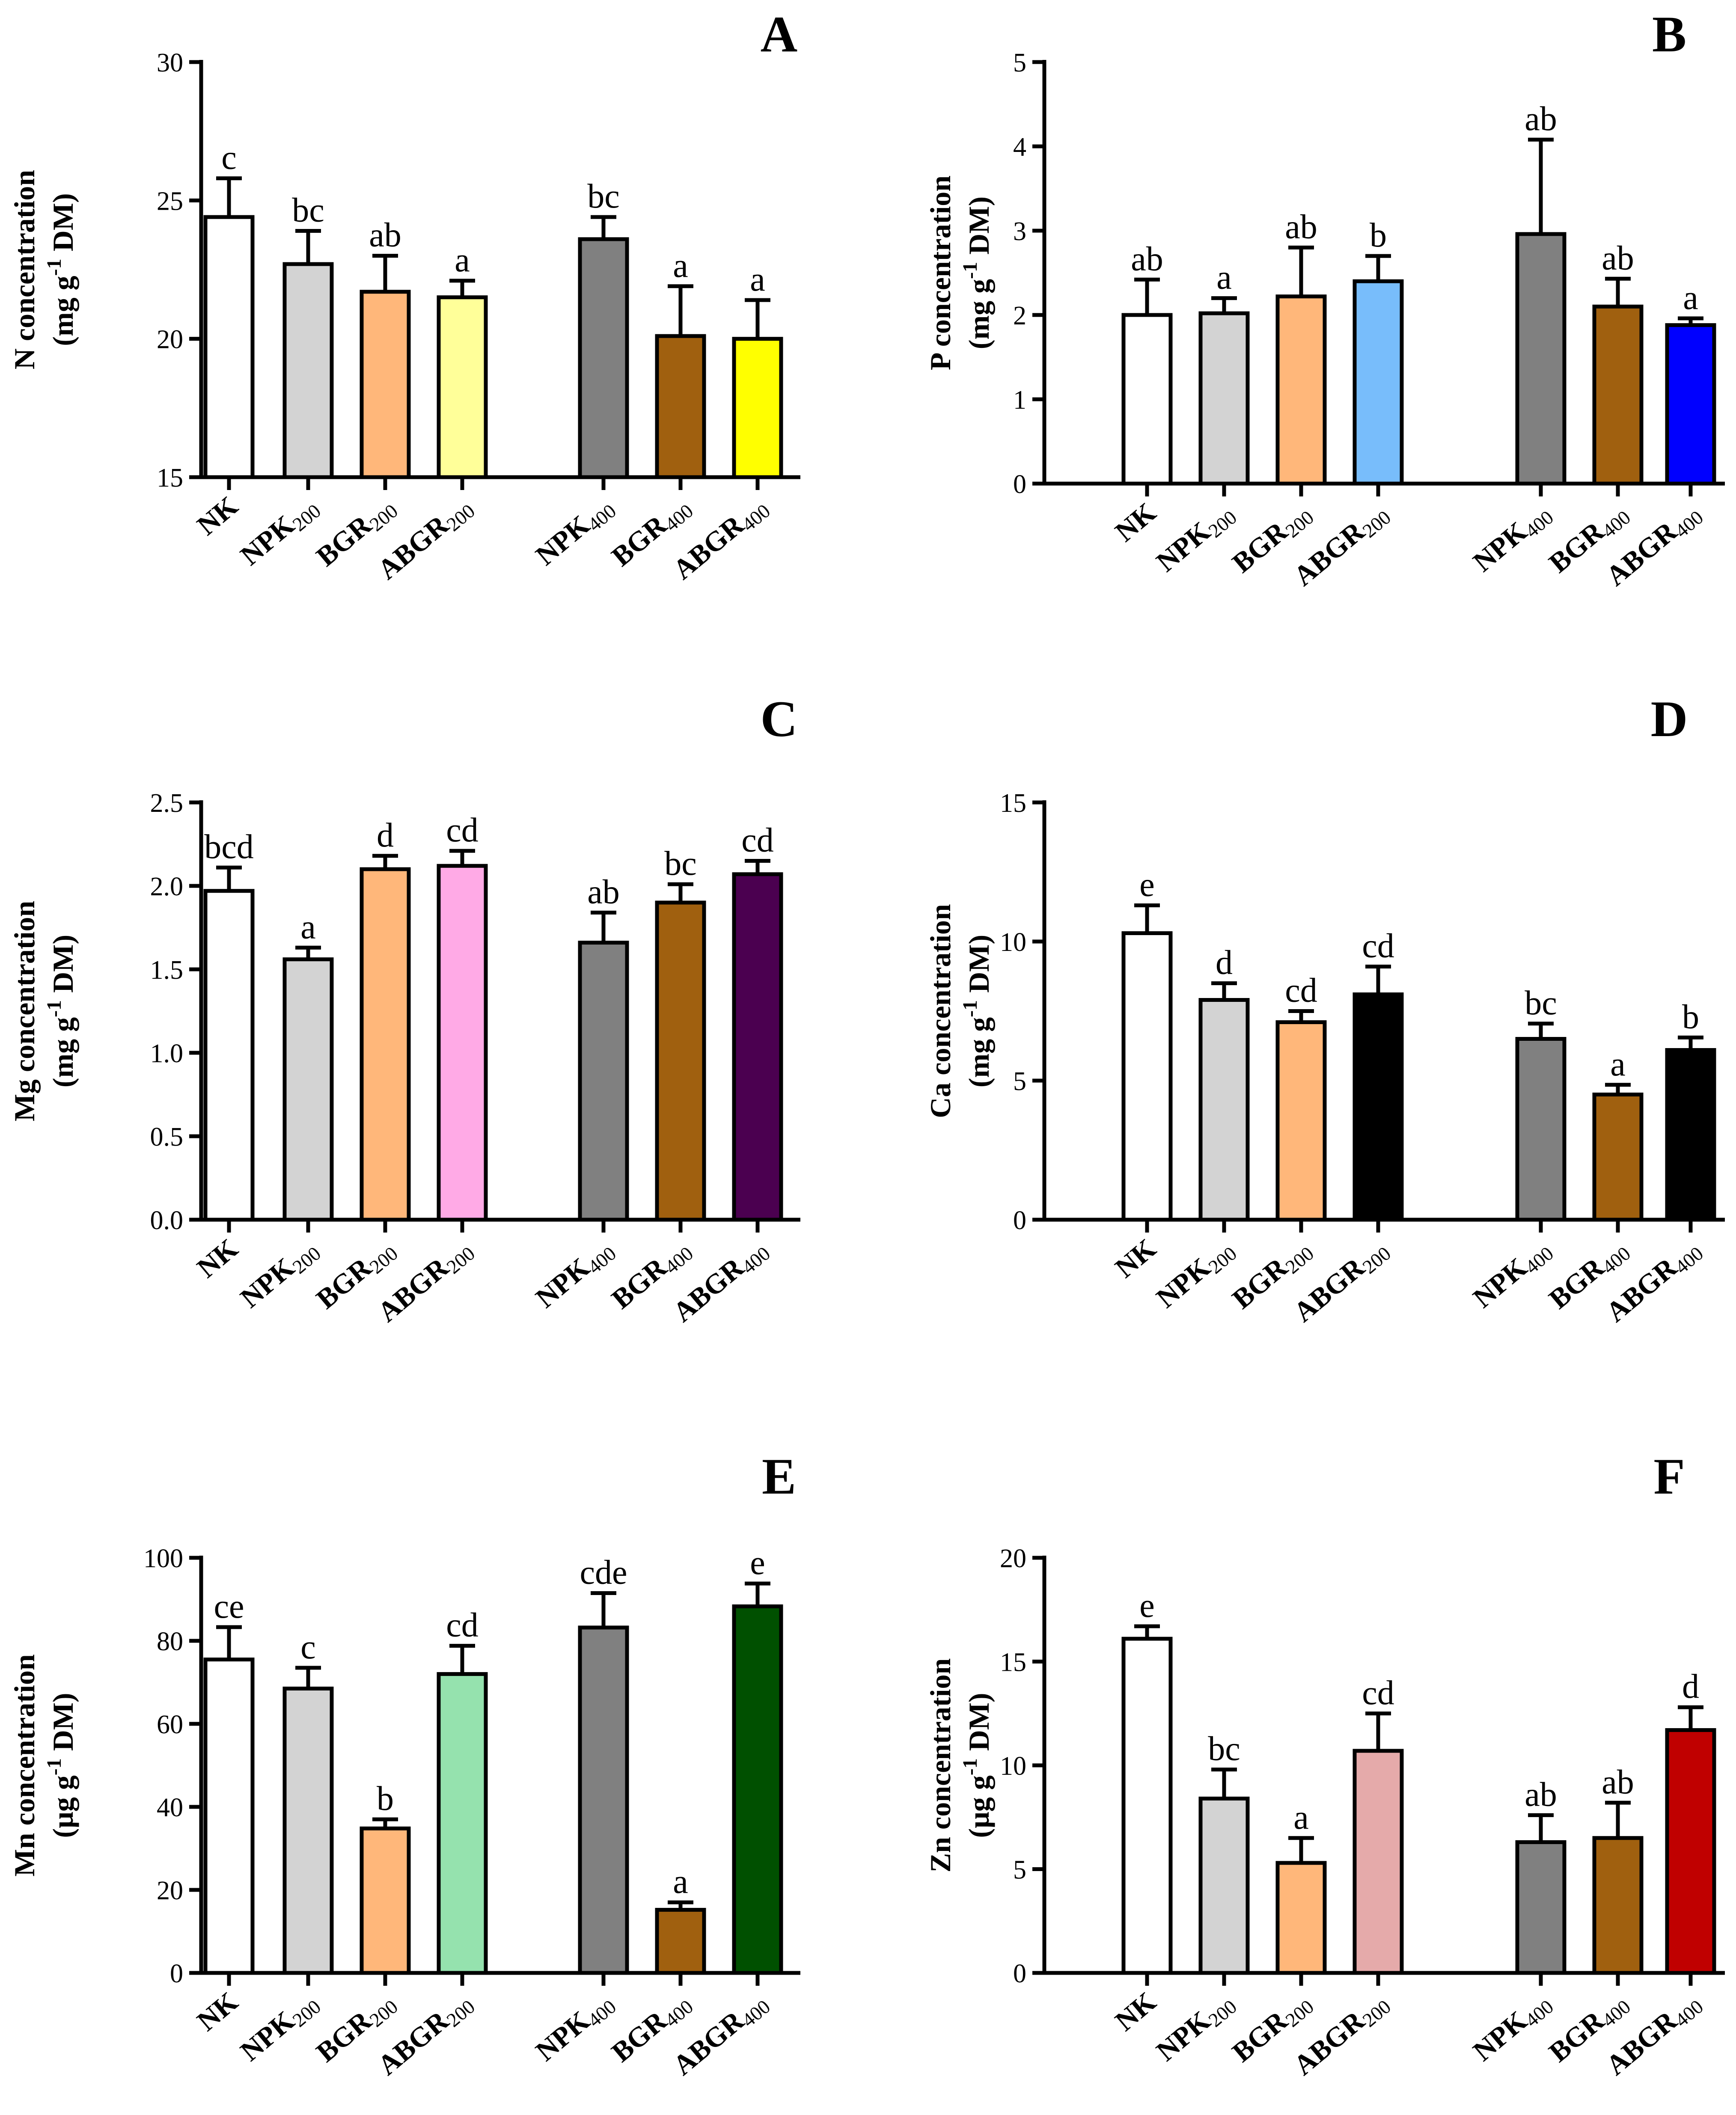 The image size is (1736, 2115). I want to click on y-axis-unit-prefix: (mg g, so click(979, 314).